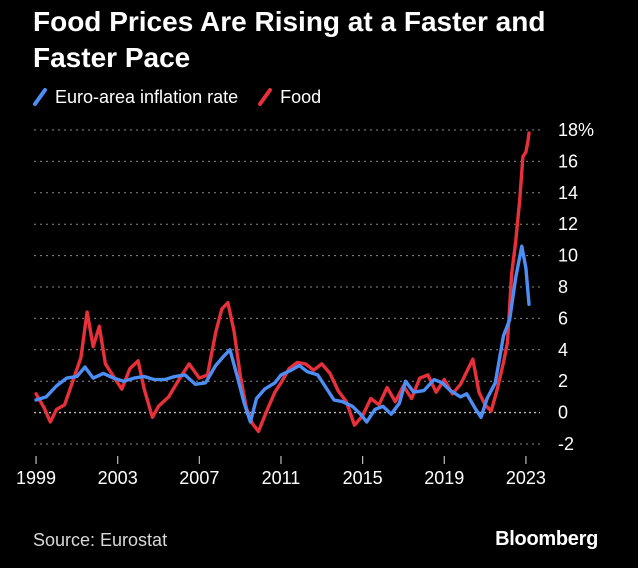 Image resolution: width=638 pixels, height=568 pixels. What do you see at coordinates (563, 381) in the screenshot?
I see `y-tick-label: 2` at bounding box center [563, 381].